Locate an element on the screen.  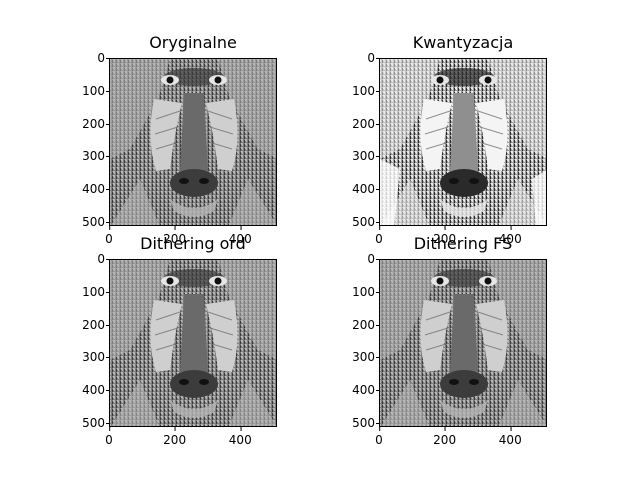
panel-title: Dithering FS is located at coordinates (463, 243).